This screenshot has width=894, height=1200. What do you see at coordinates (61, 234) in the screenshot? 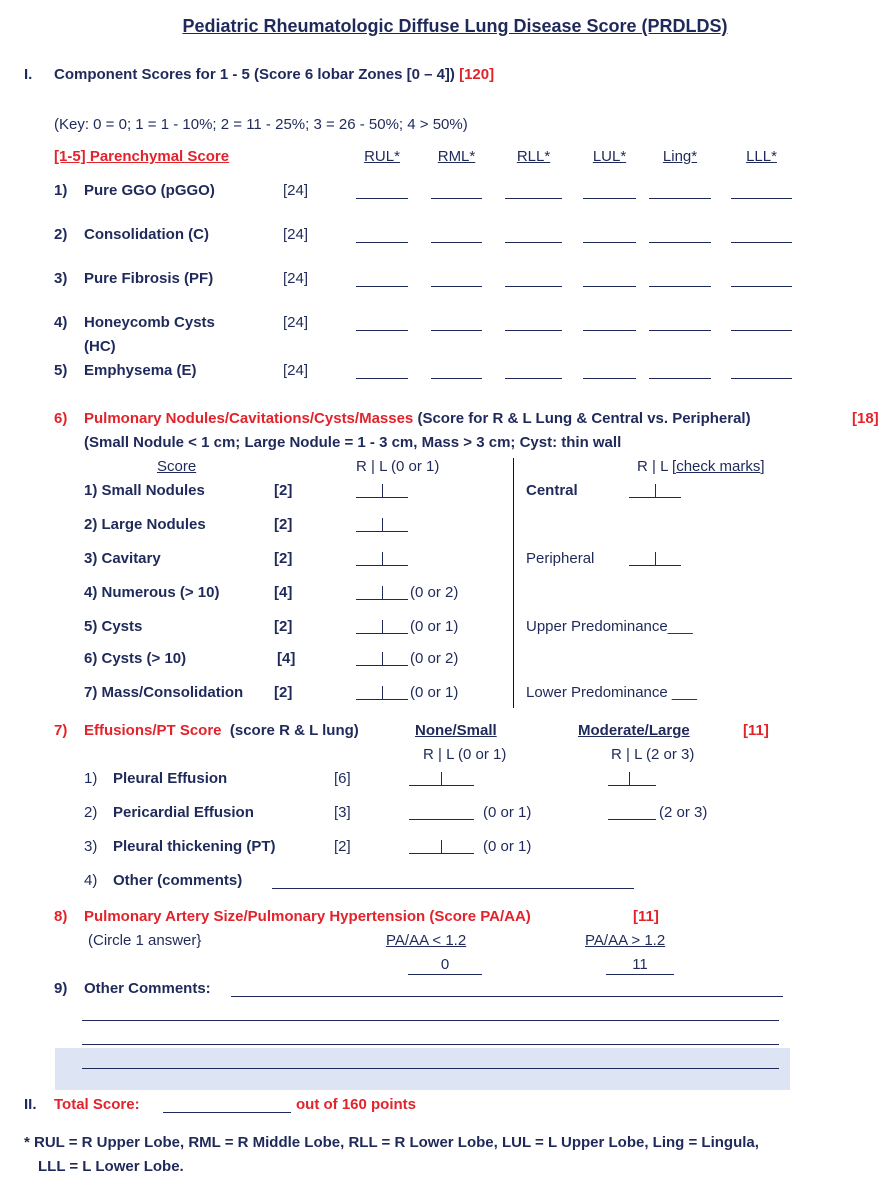
I see `row-num: 2)` at bounding box center [61, 234].